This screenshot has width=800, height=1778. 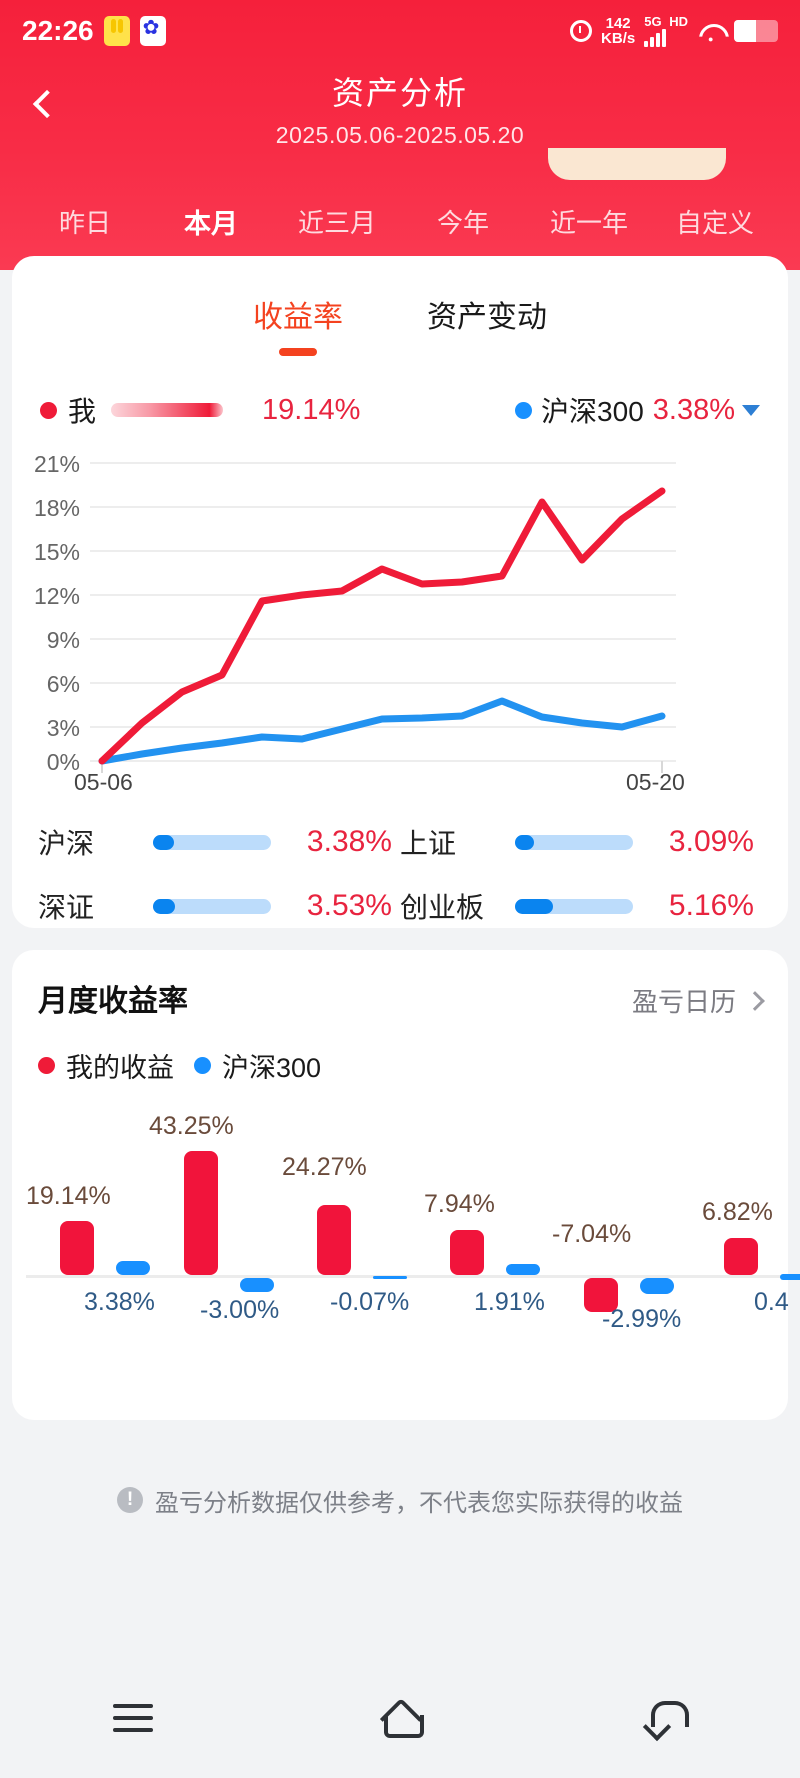 I want to click on network-speed-unit: KB/s, so click(x=618, y=38).